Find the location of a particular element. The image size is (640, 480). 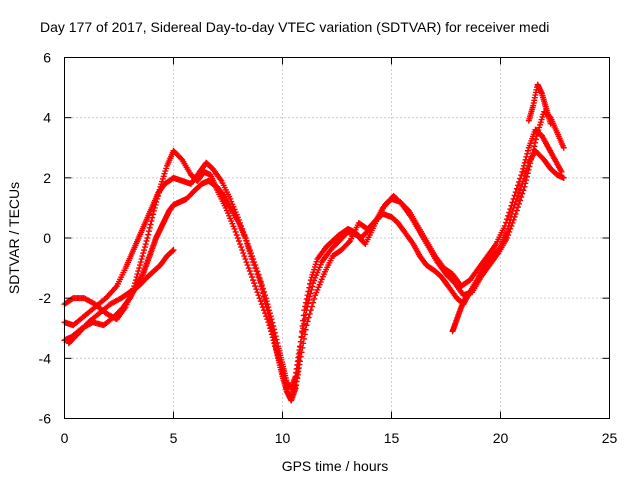

x-tick-label: 25 is located at coordinates (610, 438).